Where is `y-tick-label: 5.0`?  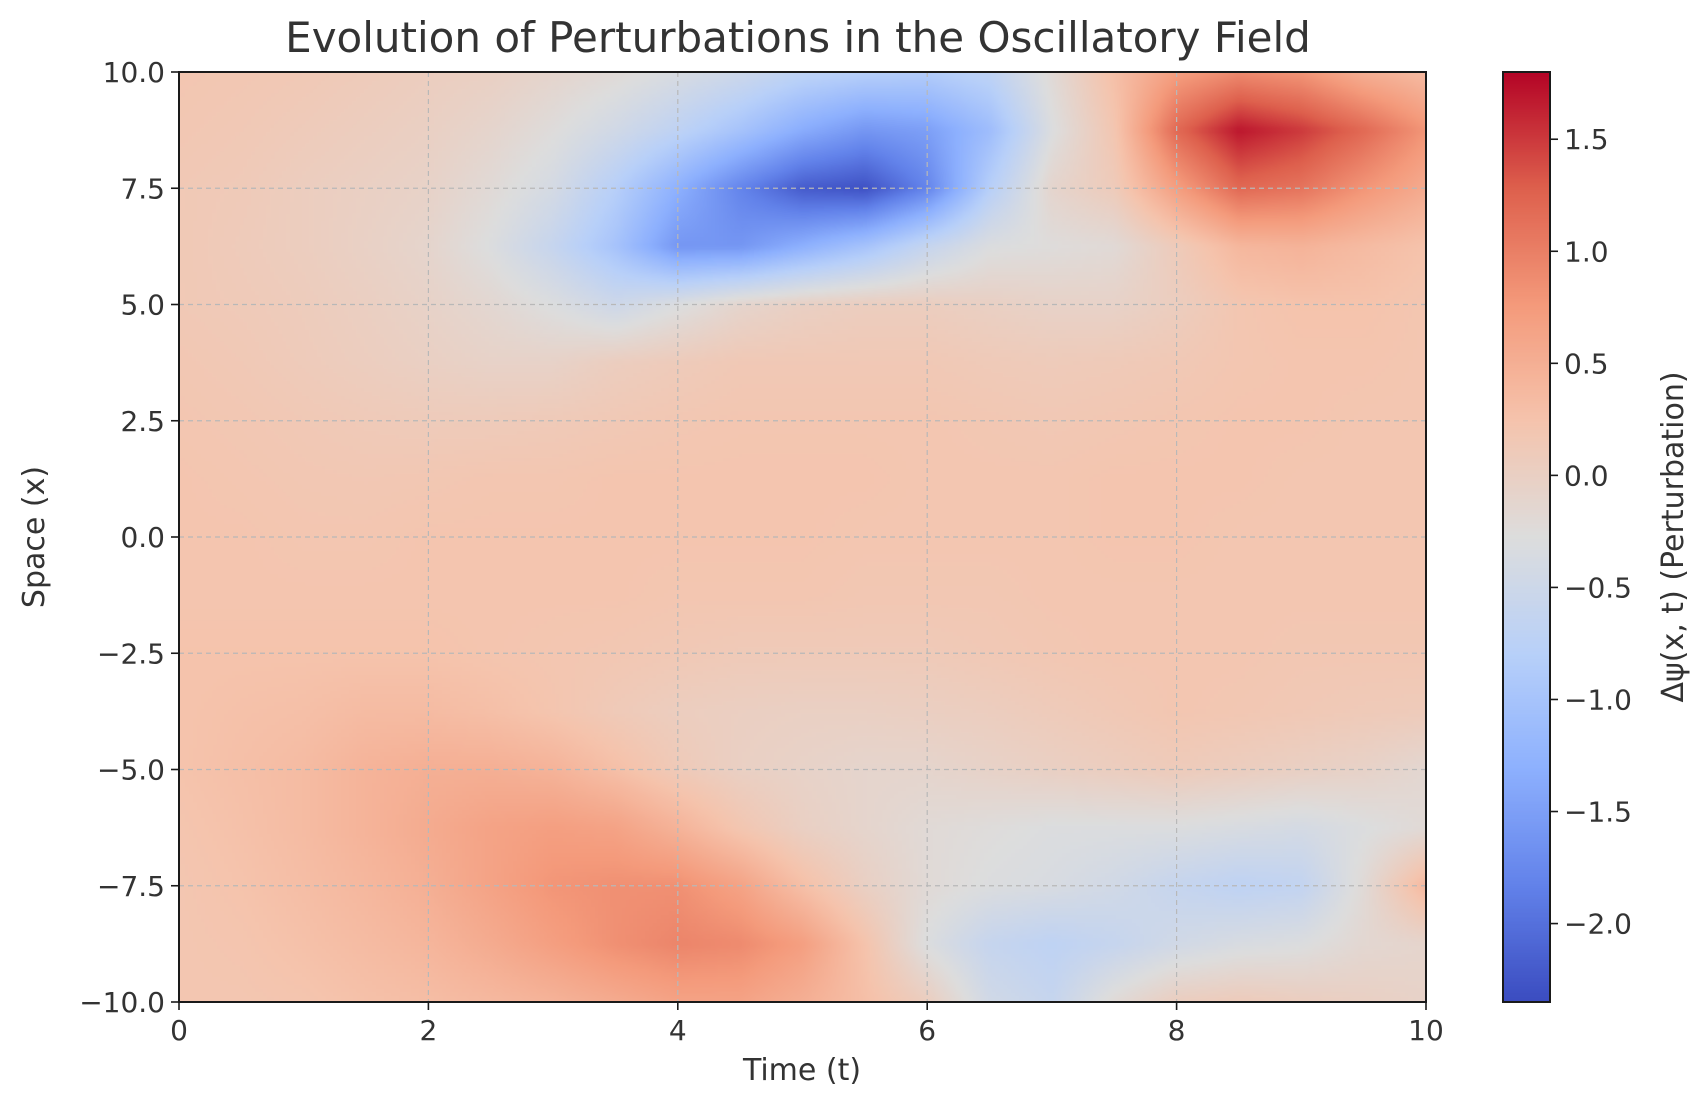
y-tick-label: 5.0 is located at coordinates (142, 305).